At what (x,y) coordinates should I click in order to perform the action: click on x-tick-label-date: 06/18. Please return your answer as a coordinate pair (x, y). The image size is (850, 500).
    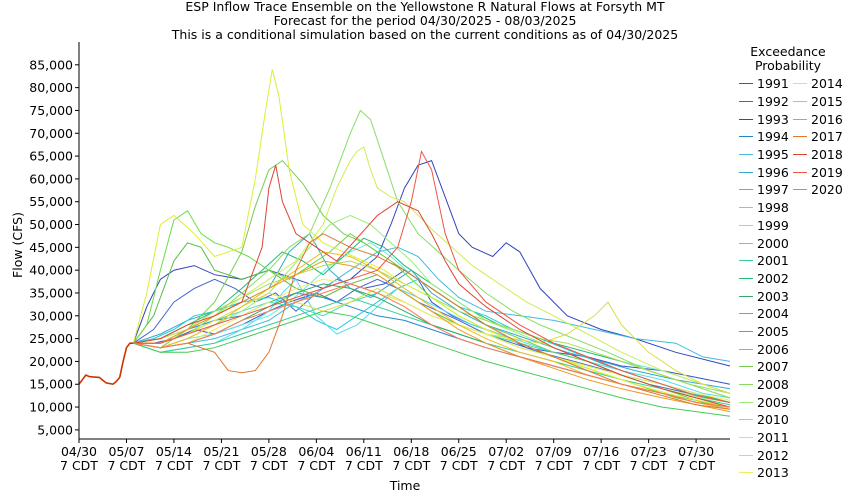
    Looking at the image, I should click on (411, 451).